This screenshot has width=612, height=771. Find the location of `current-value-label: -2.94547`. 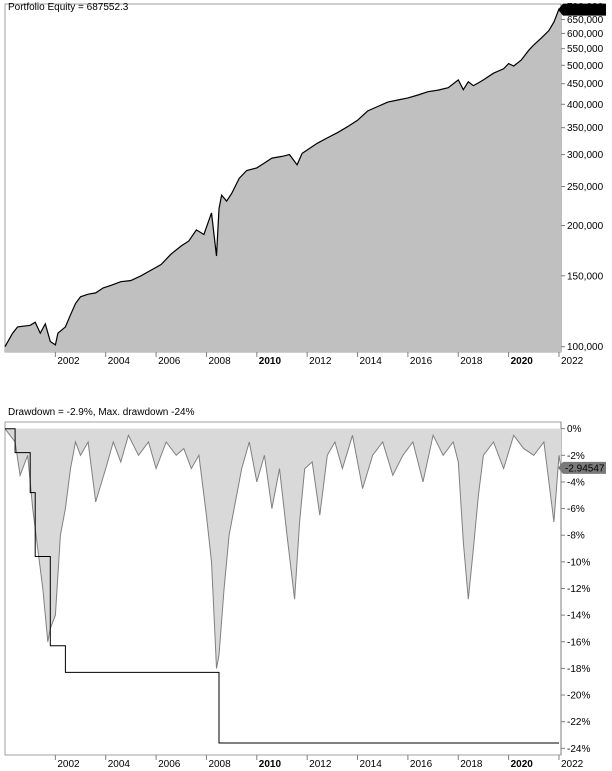

current-value-label: -2.94547 is located at coordinates (585, 468).